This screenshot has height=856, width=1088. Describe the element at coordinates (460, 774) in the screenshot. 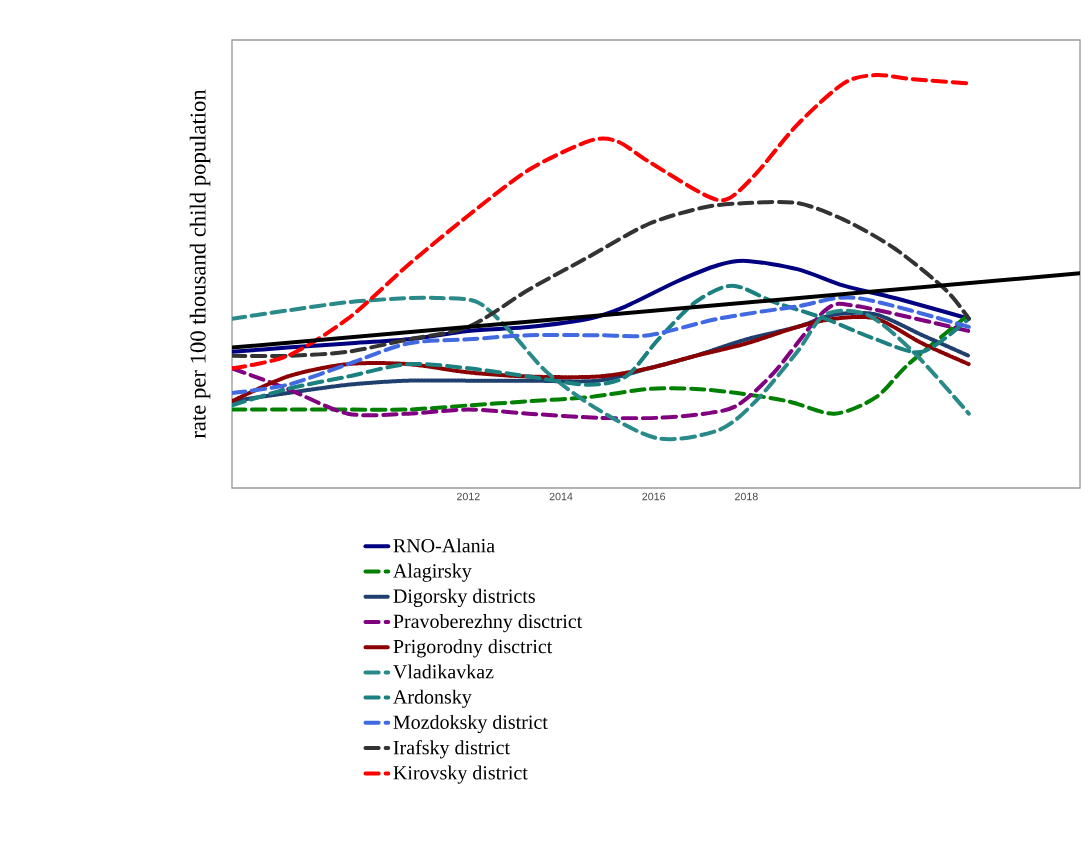

I see `legend-label: Kirovsky district` at that location.